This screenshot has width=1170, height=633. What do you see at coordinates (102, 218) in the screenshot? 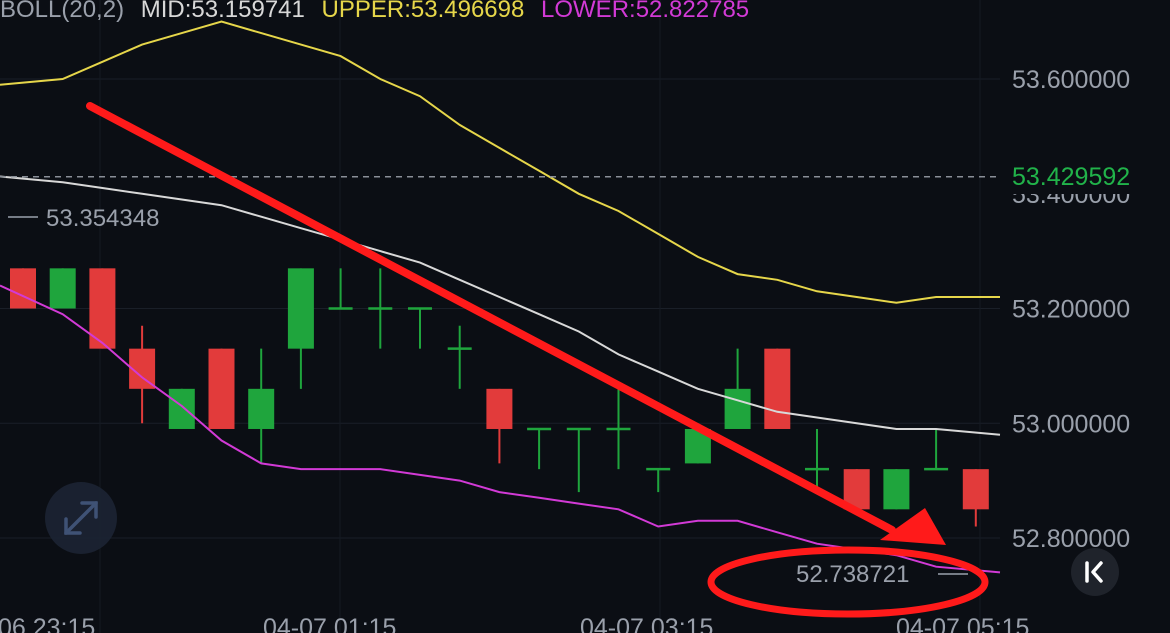
I see `mid-readout-value: 53.354348` at bounding box center [102, 218].